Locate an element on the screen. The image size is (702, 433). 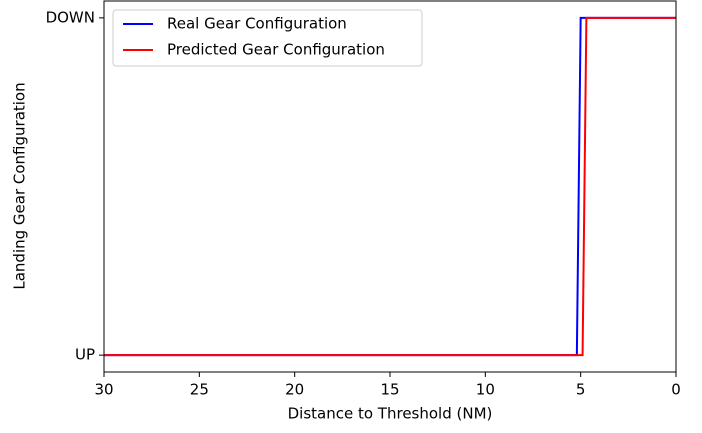
x-tick-label: 15 is located at coordinates (389, 390).